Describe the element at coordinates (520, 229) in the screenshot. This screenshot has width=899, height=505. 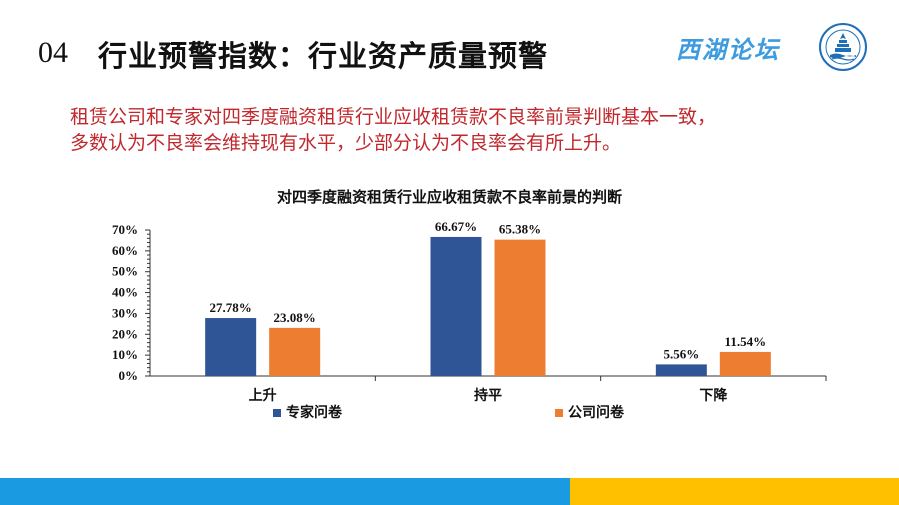
I see `data-label: 65.38%` at that location.